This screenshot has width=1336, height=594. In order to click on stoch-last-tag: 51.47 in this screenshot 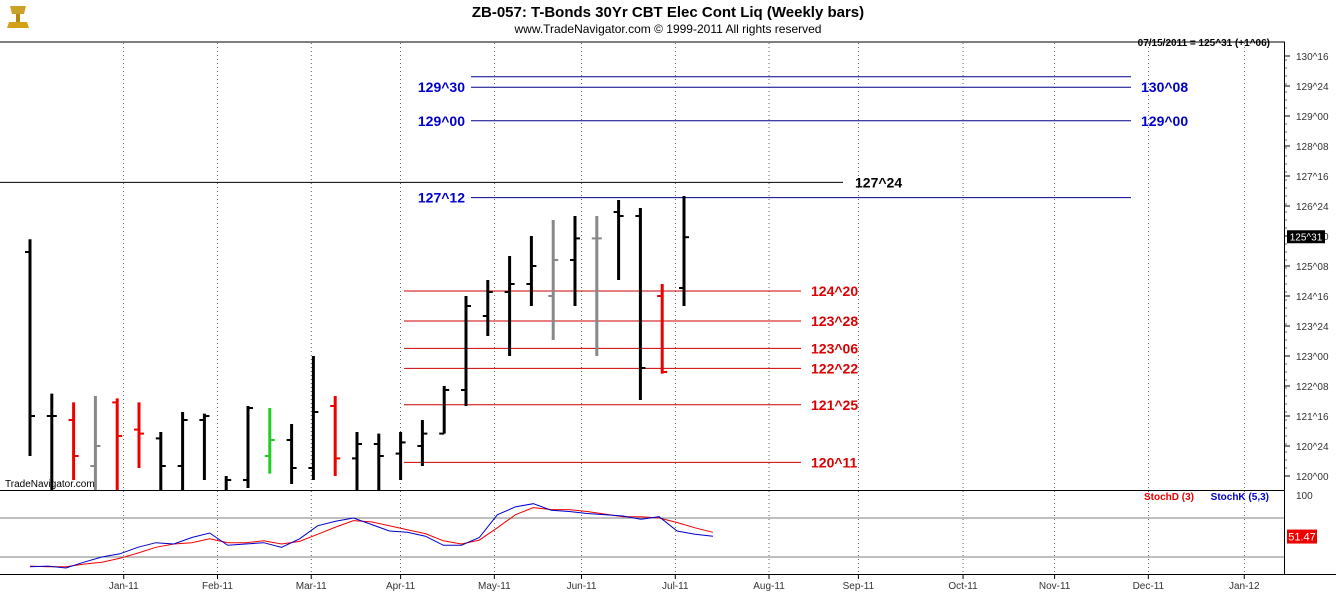, I will do `click(1302, 536)`.